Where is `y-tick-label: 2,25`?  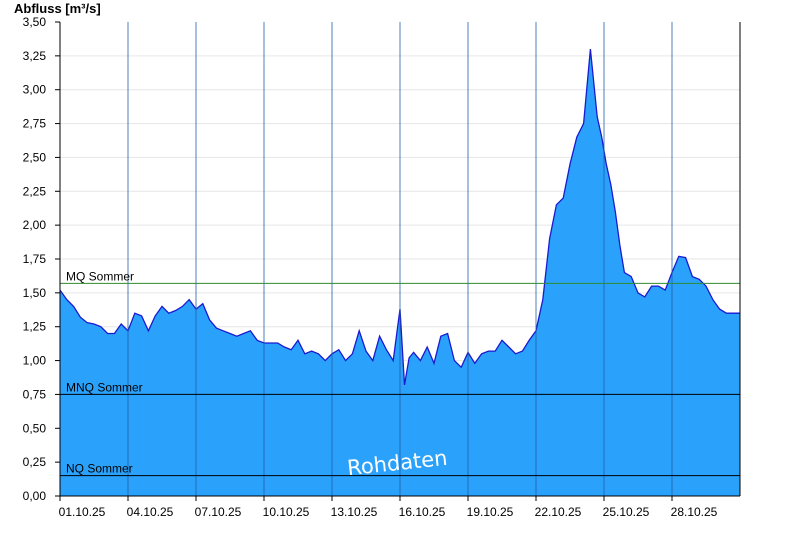
y-tick-label: 2,25 is located at coordinates (35, 191).